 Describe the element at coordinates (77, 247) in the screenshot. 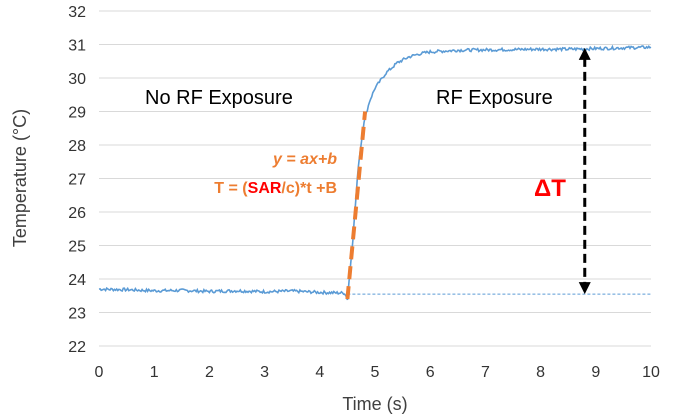

I see `y-tick-label-25: 25` at that location.